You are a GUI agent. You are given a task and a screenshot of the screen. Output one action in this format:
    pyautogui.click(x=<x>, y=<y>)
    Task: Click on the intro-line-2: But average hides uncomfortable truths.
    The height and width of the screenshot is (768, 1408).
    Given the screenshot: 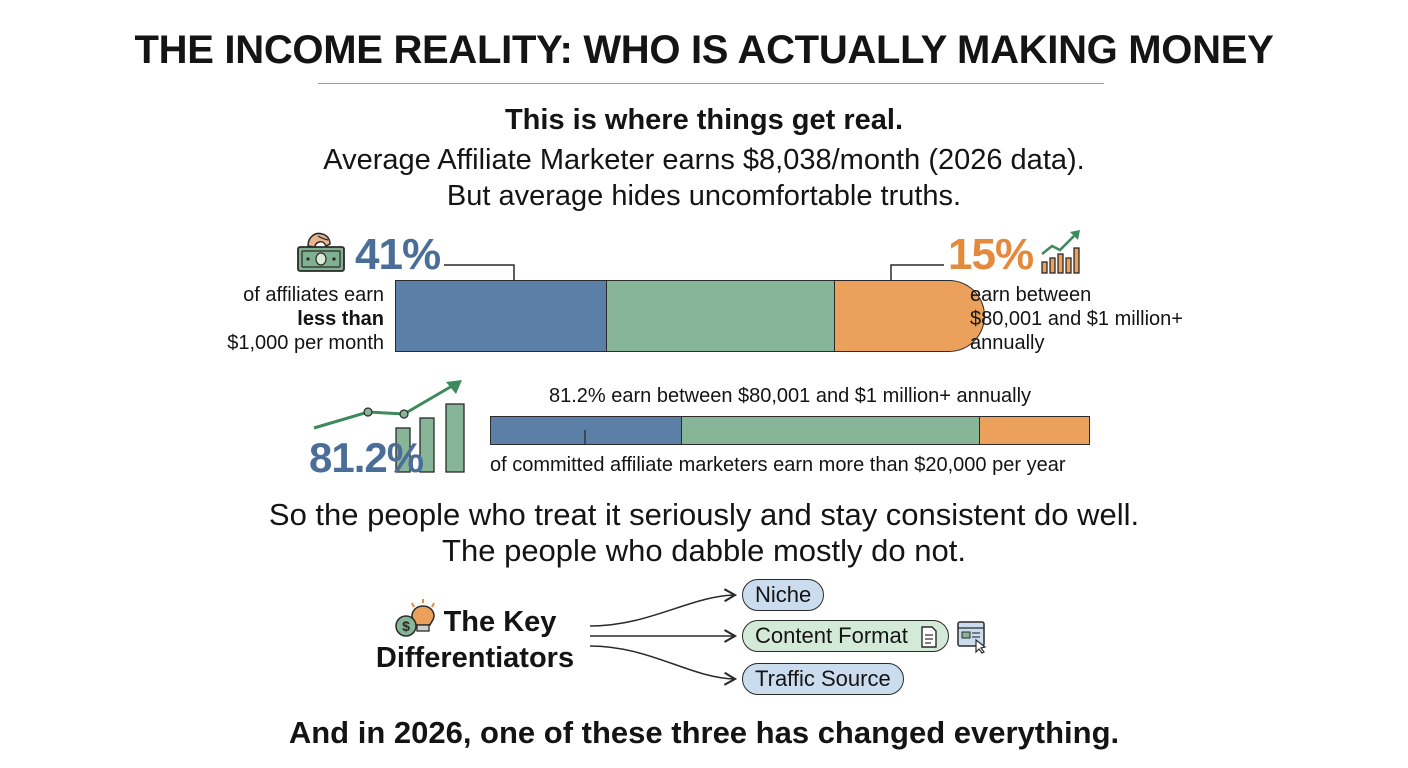 What is the action you would take?
    pyautogui.click(x=704, y=196)
    